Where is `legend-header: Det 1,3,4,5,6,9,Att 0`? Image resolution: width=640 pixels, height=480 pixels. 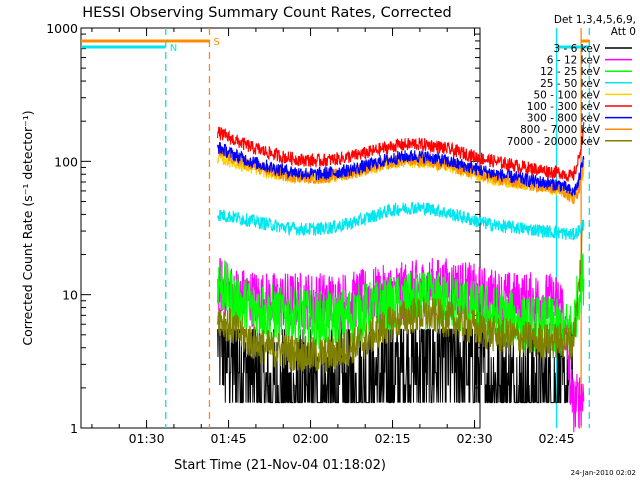
legend-header: Det 1,3,4,5,6,9,Att 0 is located at coordinates (595, 26).